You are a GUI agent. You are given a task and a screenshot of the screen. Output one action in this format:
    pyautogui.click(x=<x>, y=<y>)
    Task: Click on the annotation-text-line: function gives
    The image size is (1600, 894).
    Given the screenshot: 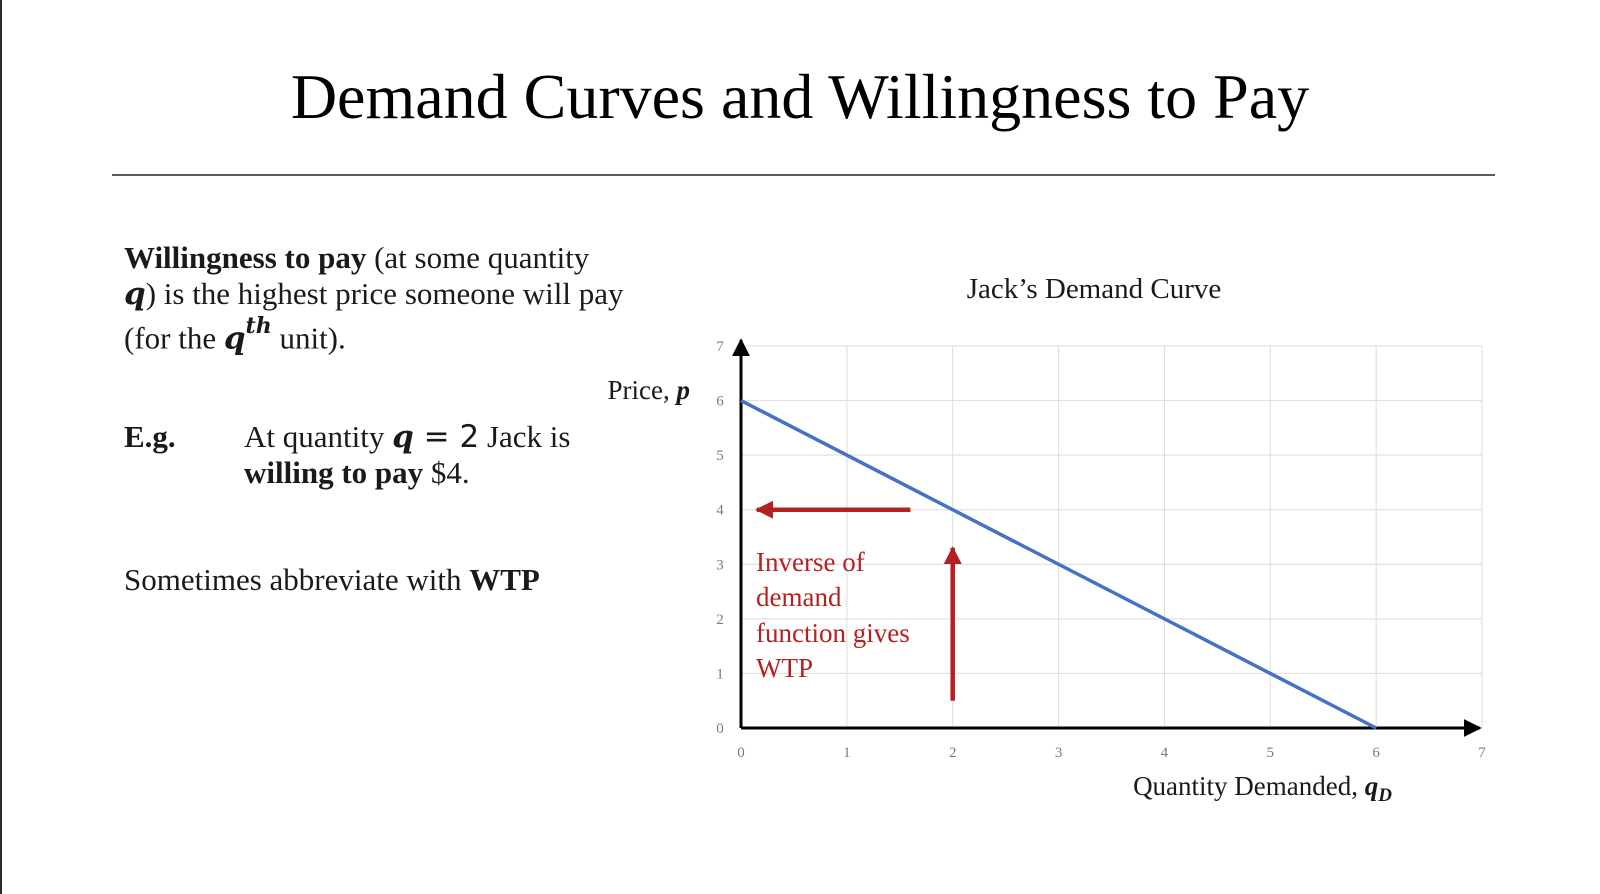 What is the action you would take?
    pyautogui.click(x=833, y=633)
    